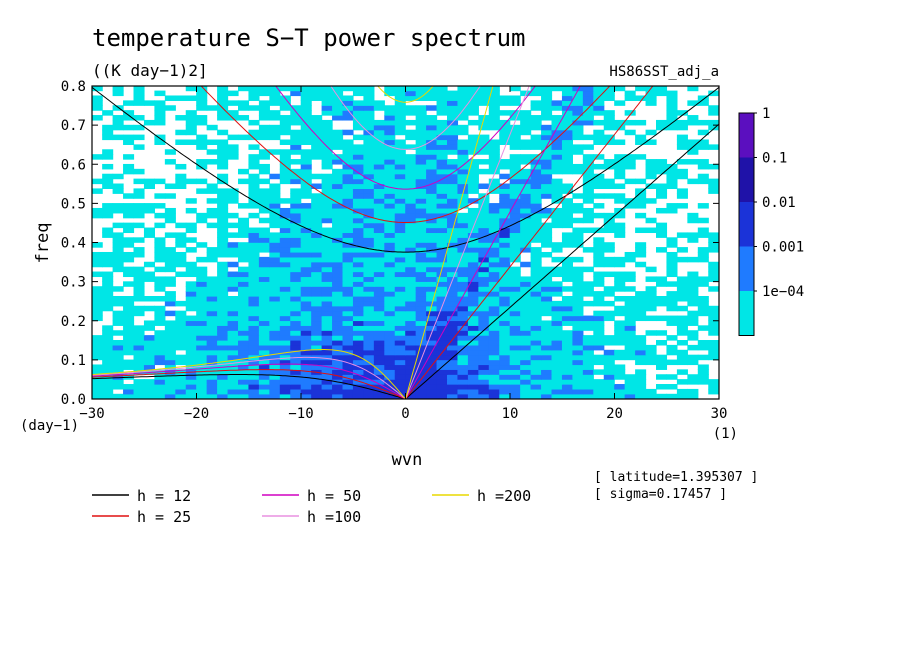  I want to click on rossby-curve, so click(249, 374).